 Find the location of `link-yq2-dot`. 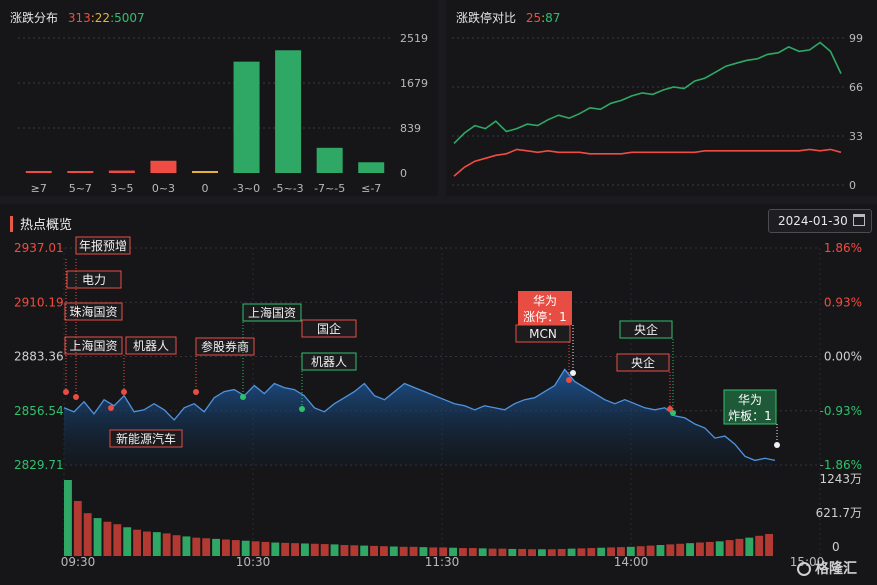

link-yq2-dot is located at coordinates (670, 409).